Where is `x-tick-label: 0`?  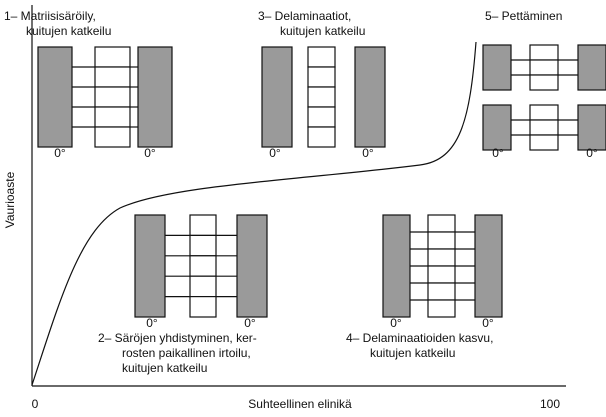
x-tick-label: 0 is located at coordinates (35, 404).